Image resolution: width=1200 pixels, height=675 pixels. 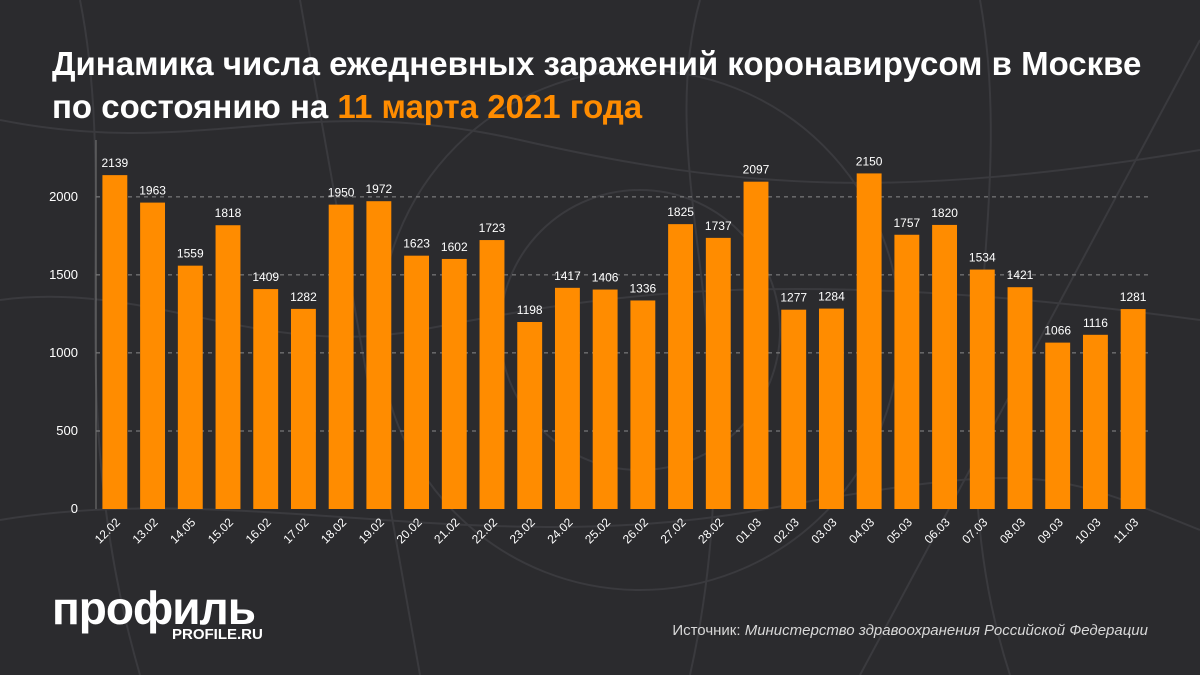 What do you see at coordinates (416, 244) in the screenshot?
I see `data-label: 1623` at bounding box center [416, 244].